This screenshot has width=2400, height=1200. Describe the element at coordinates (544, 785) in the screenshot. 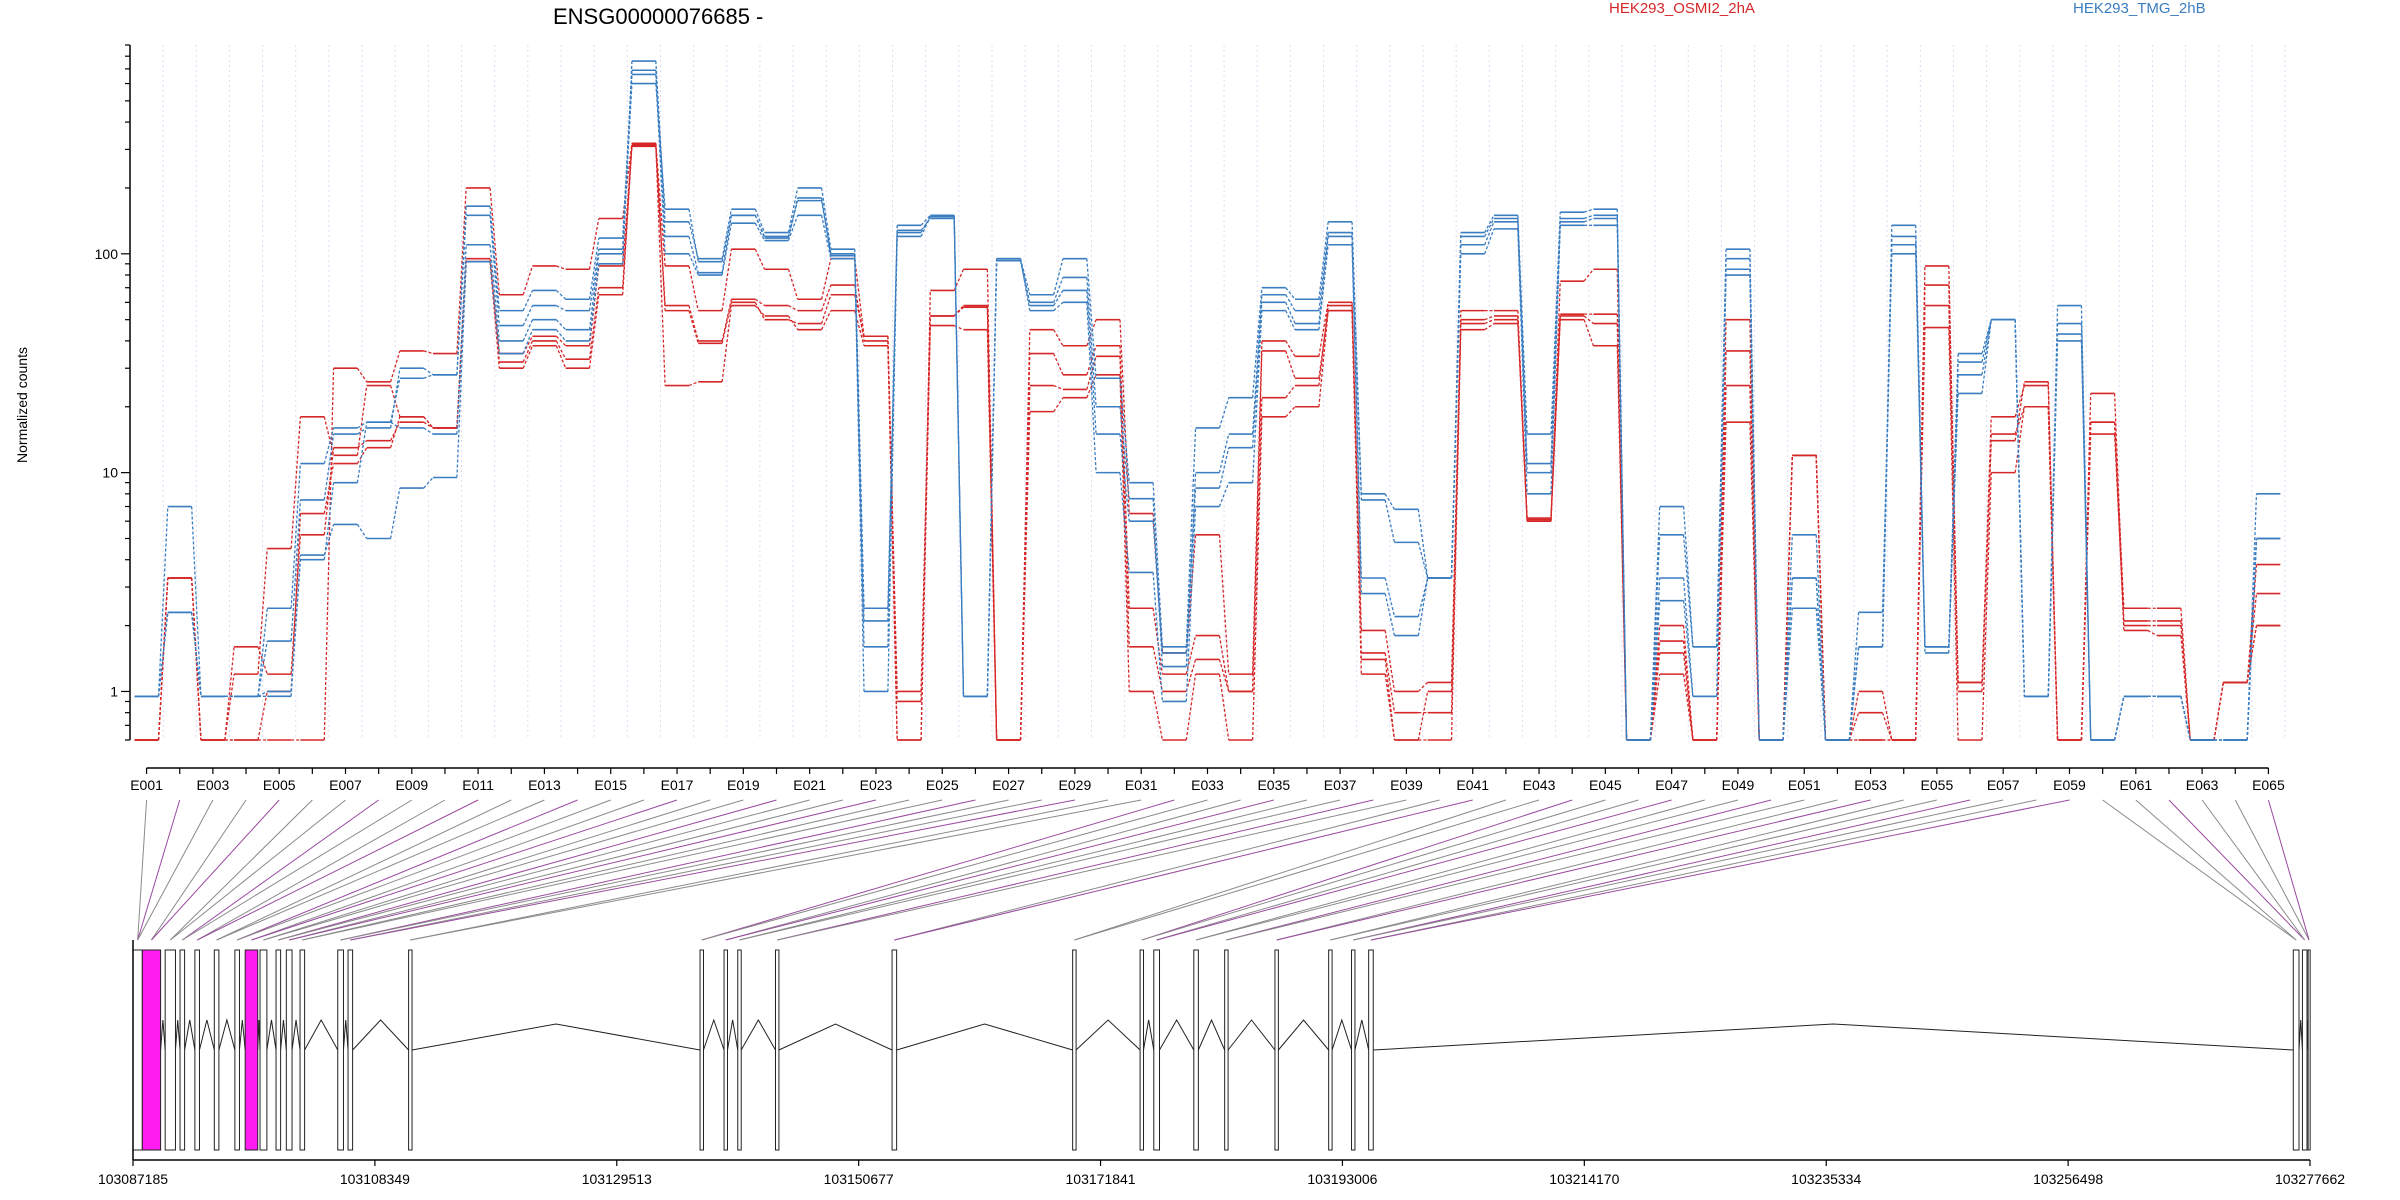

I see `x-tick-label: E013` at that location.